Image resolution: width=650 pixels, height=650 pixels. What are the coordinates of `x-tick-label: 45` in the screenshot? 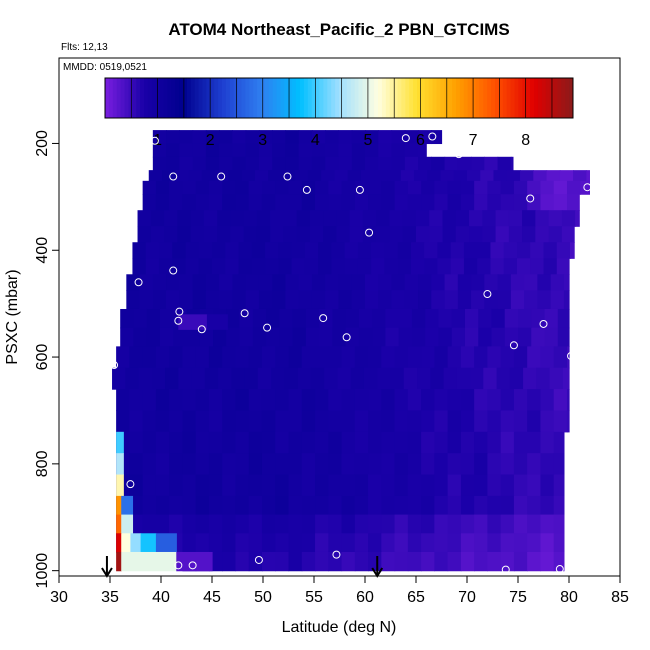 It's located at (212, 597).